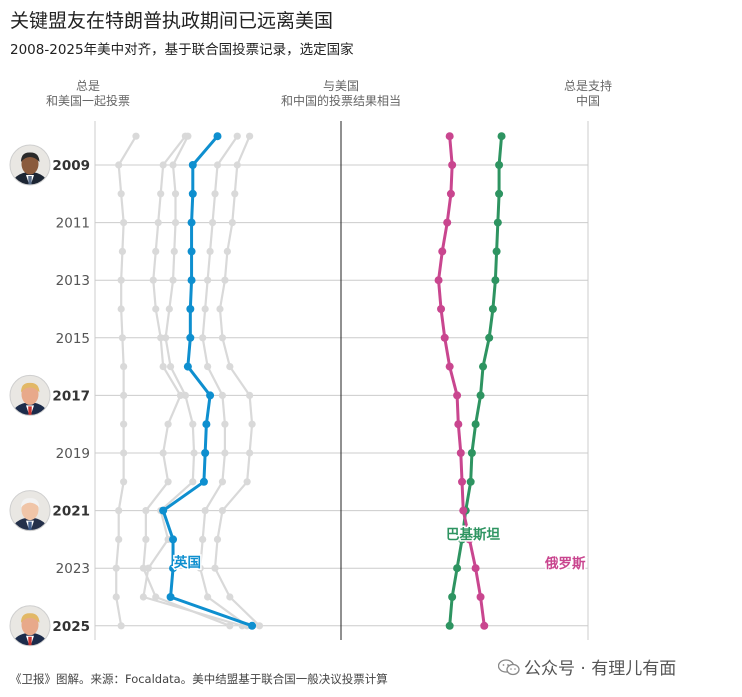 The width and height of the screenshot is (742, 697). I want to click on background-5-point-2019, so click(163, 453).